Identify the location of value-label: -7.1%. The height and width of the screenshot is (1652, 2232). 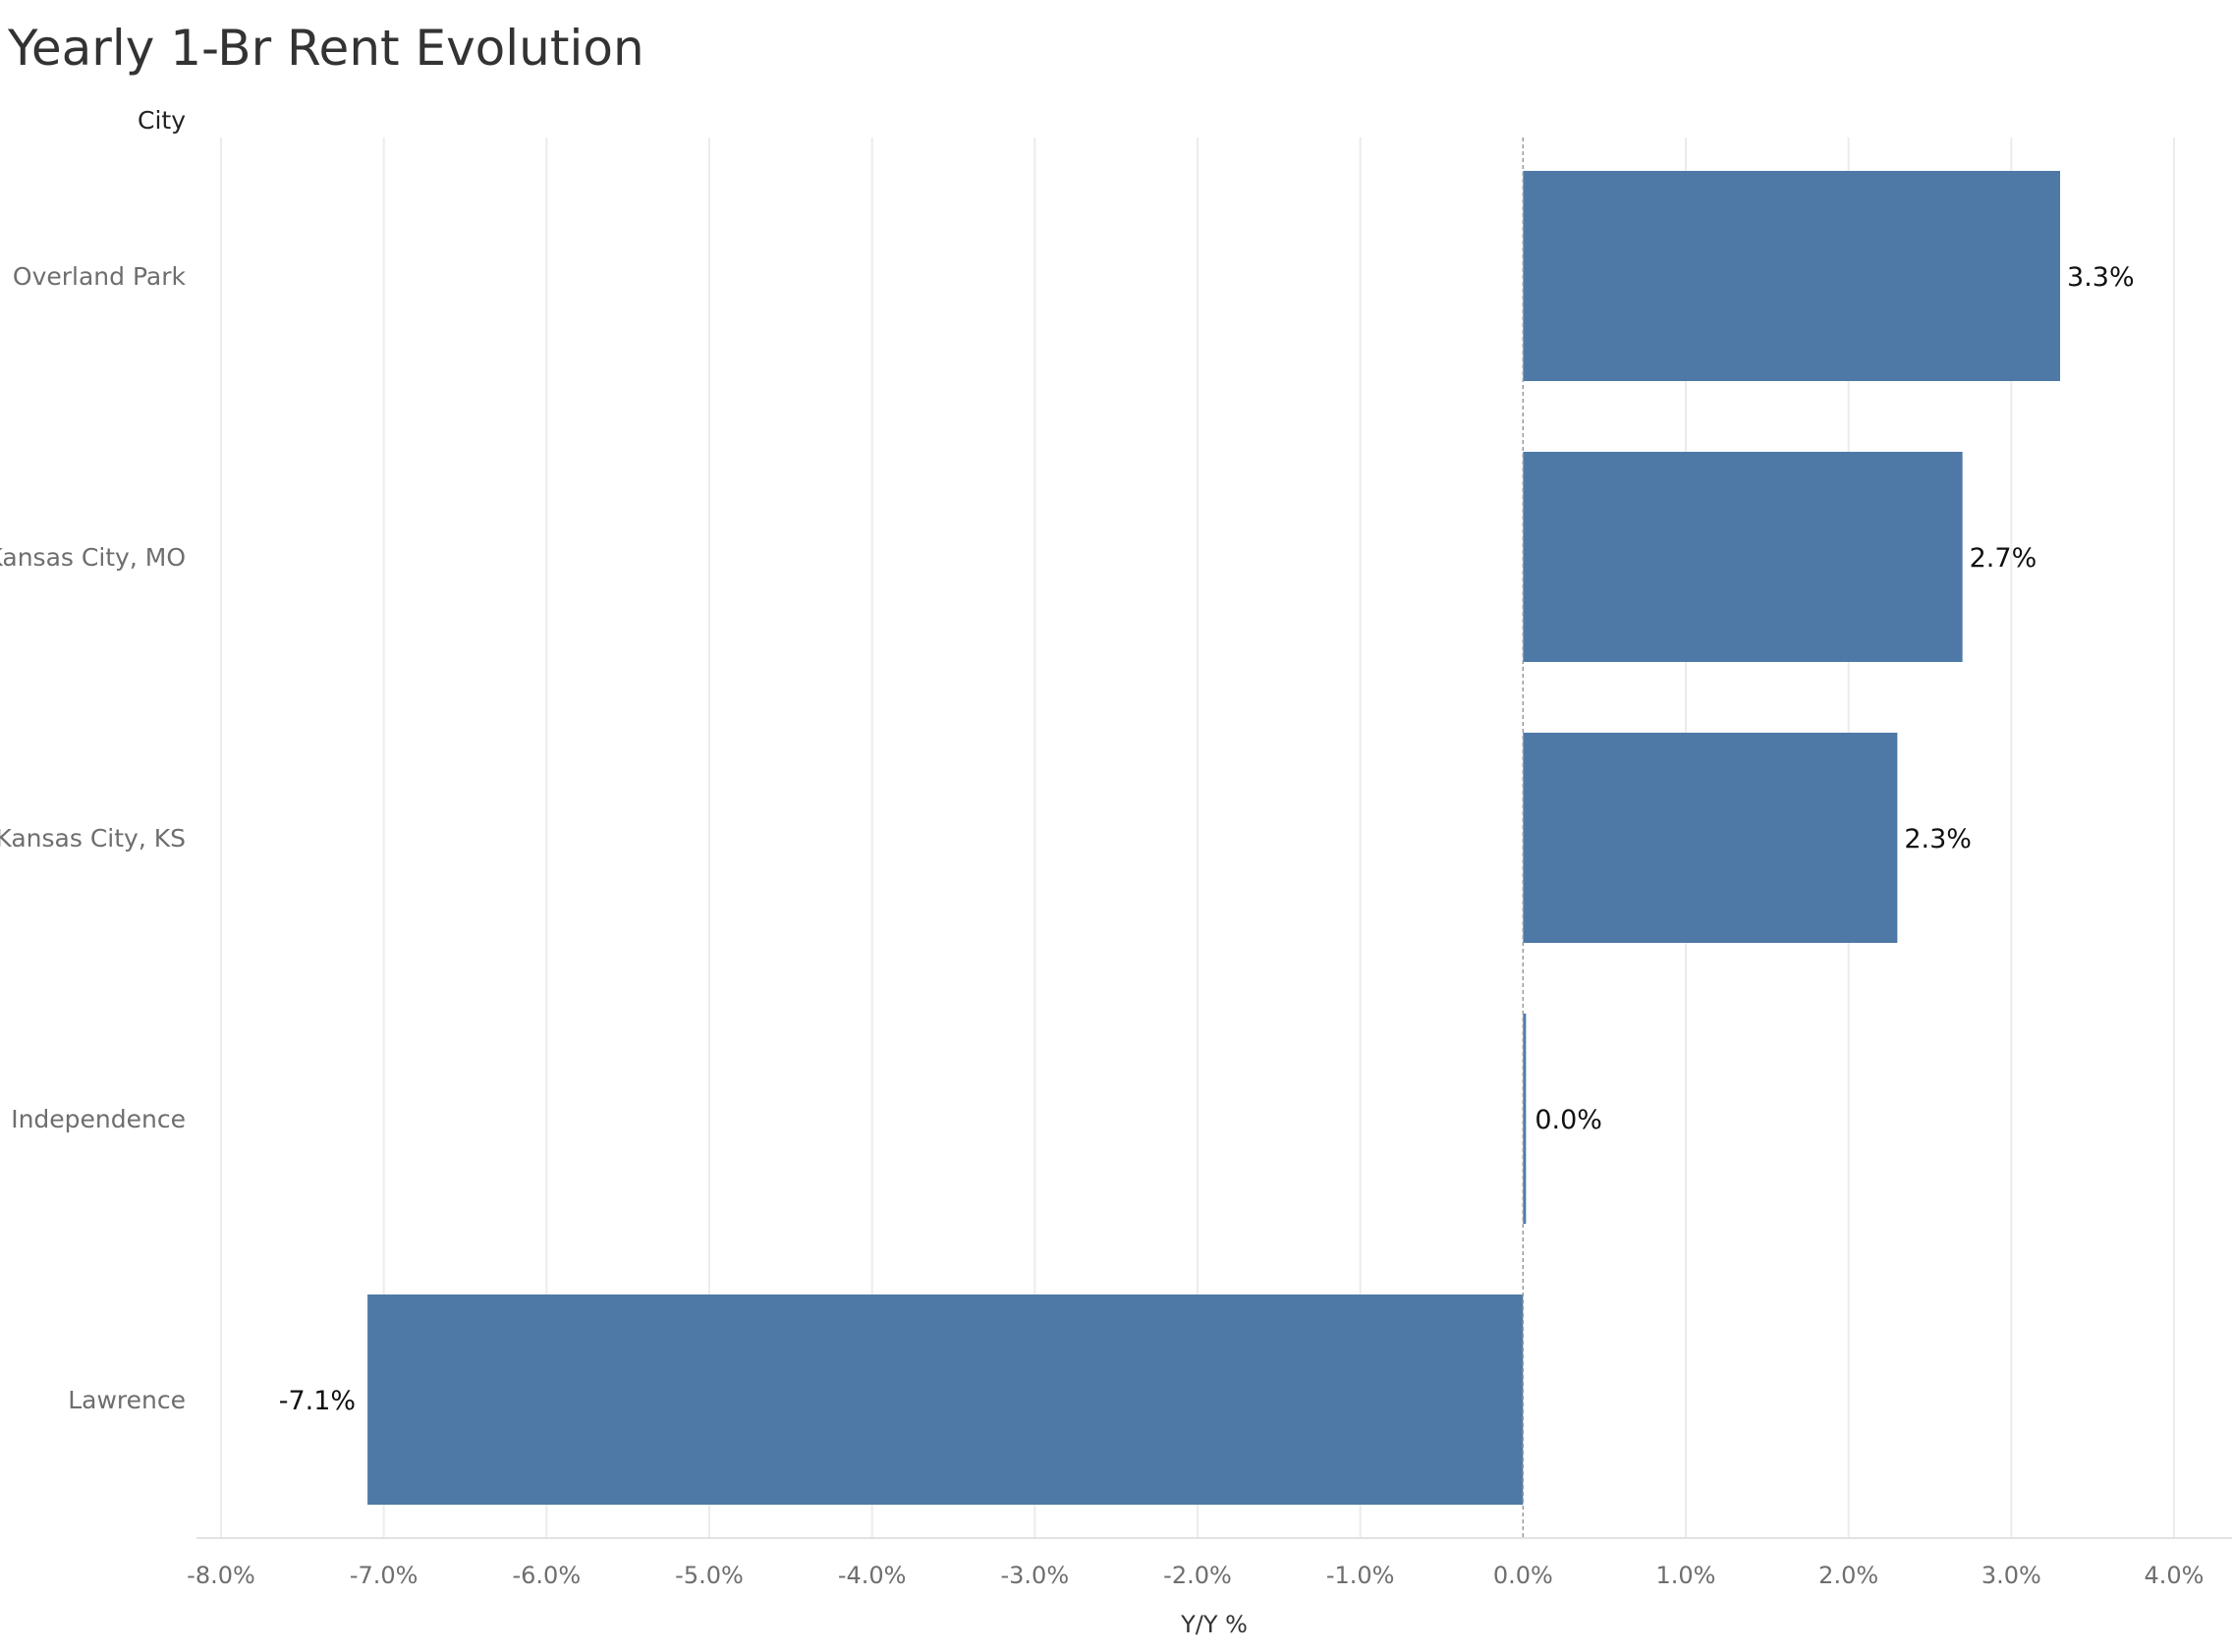
(318, 1401).